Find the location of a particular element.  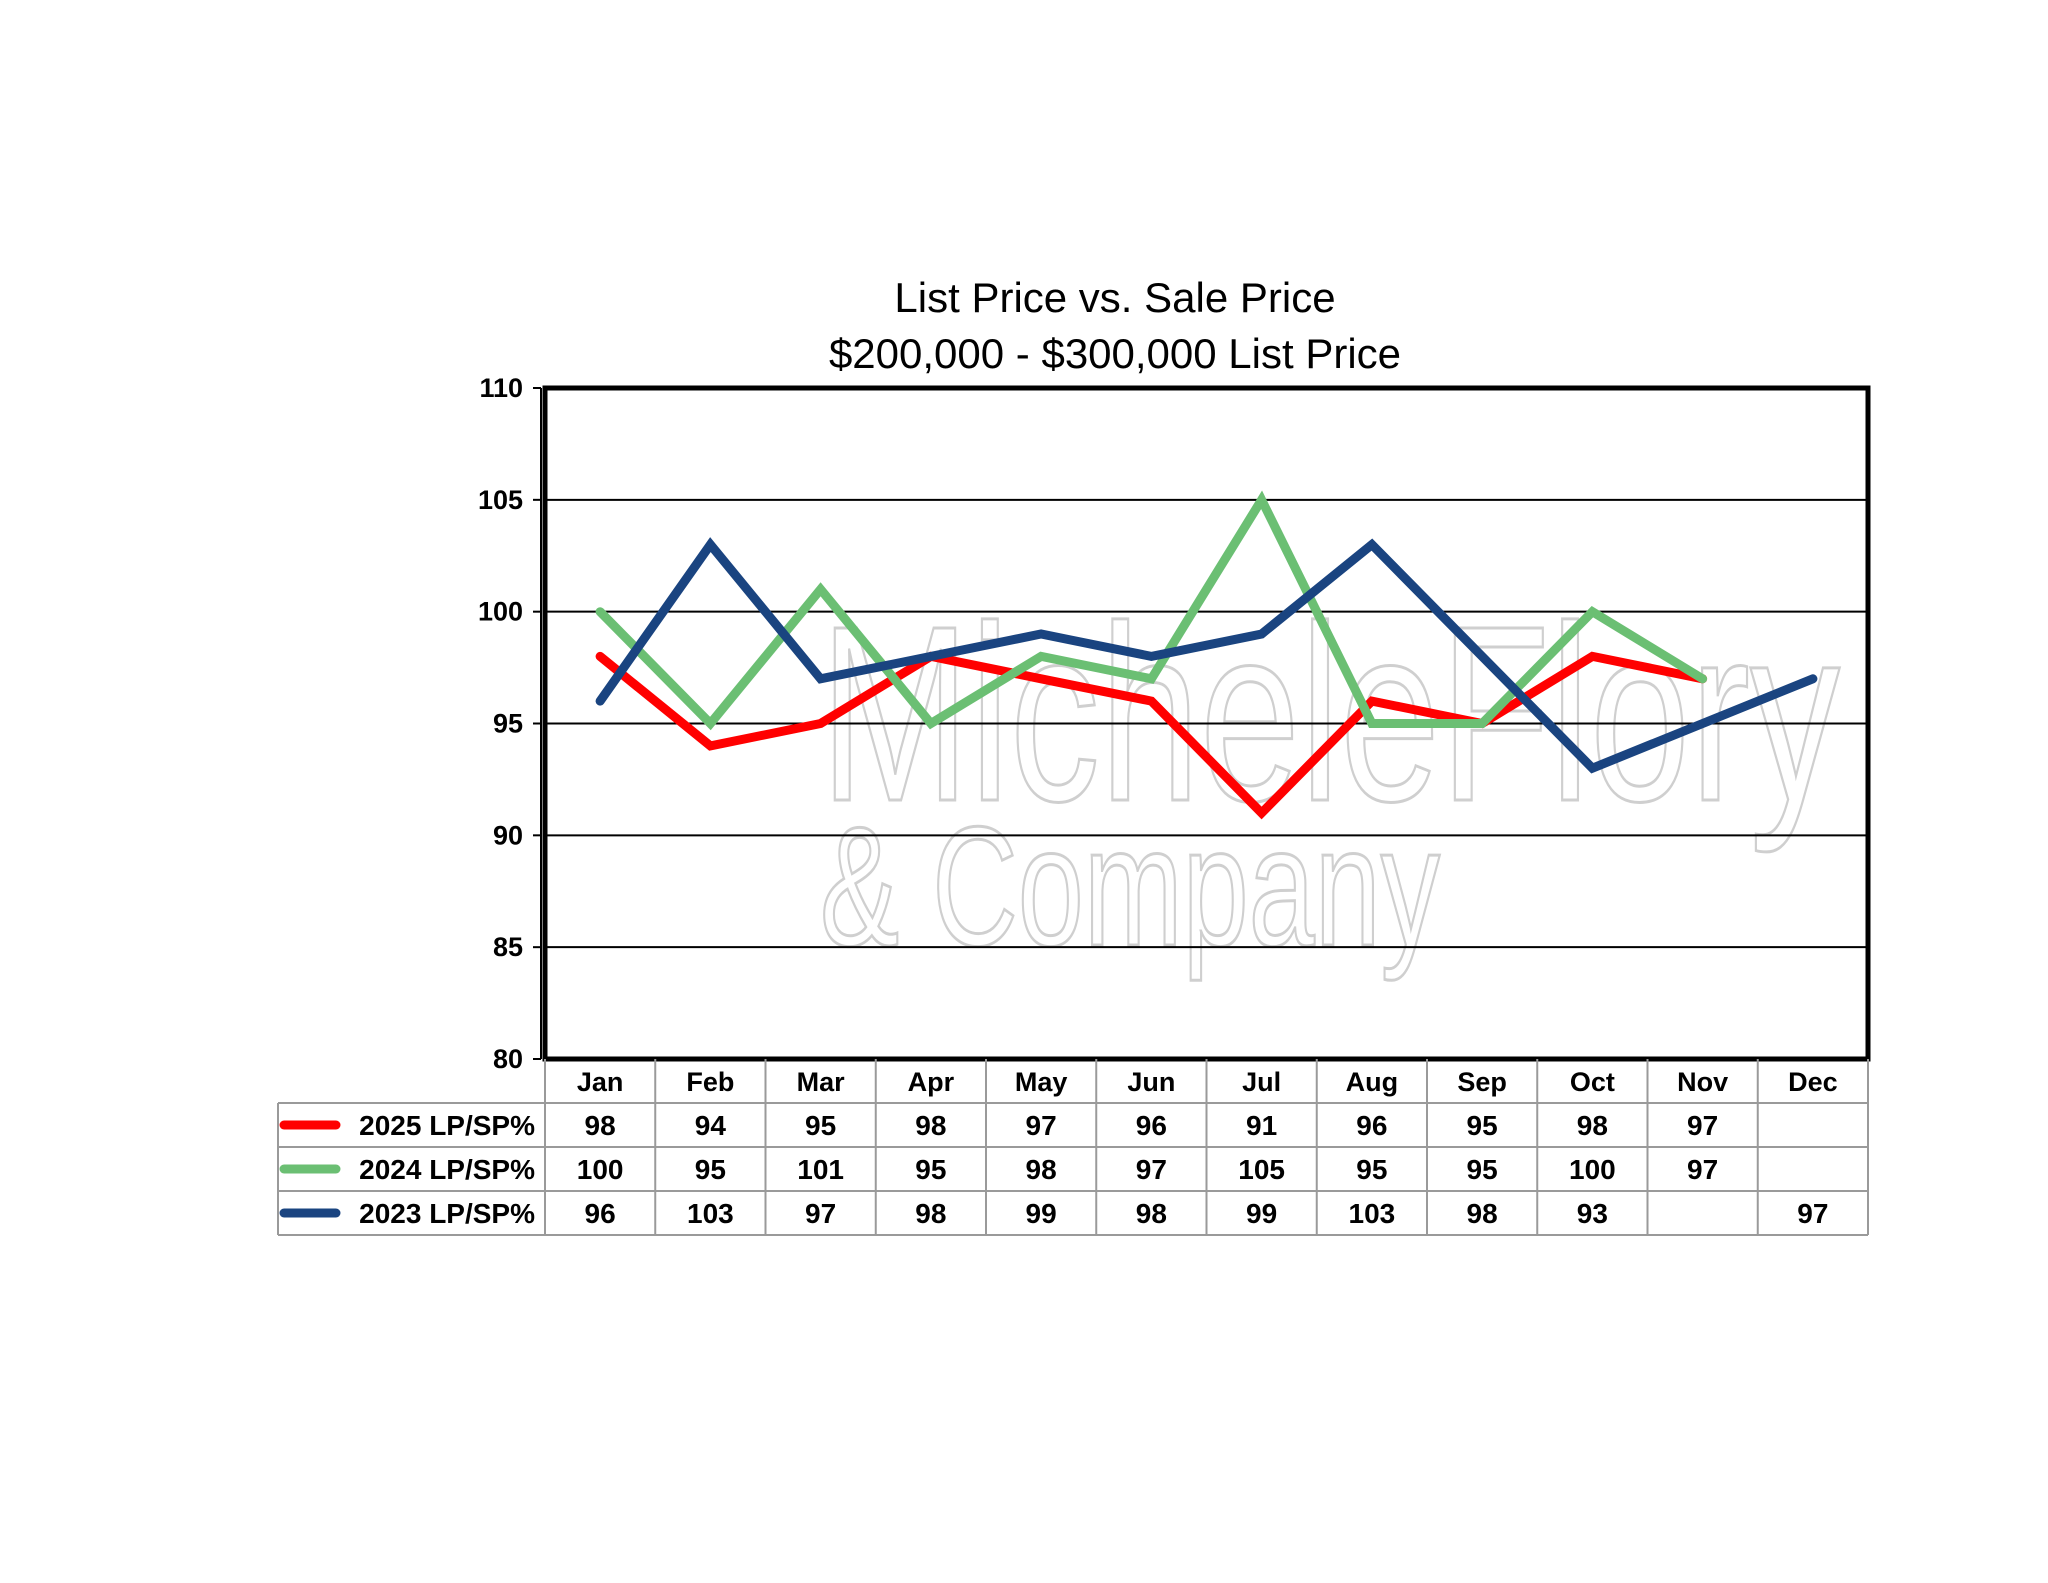

series-lines is located at coordinates (1206, 655).